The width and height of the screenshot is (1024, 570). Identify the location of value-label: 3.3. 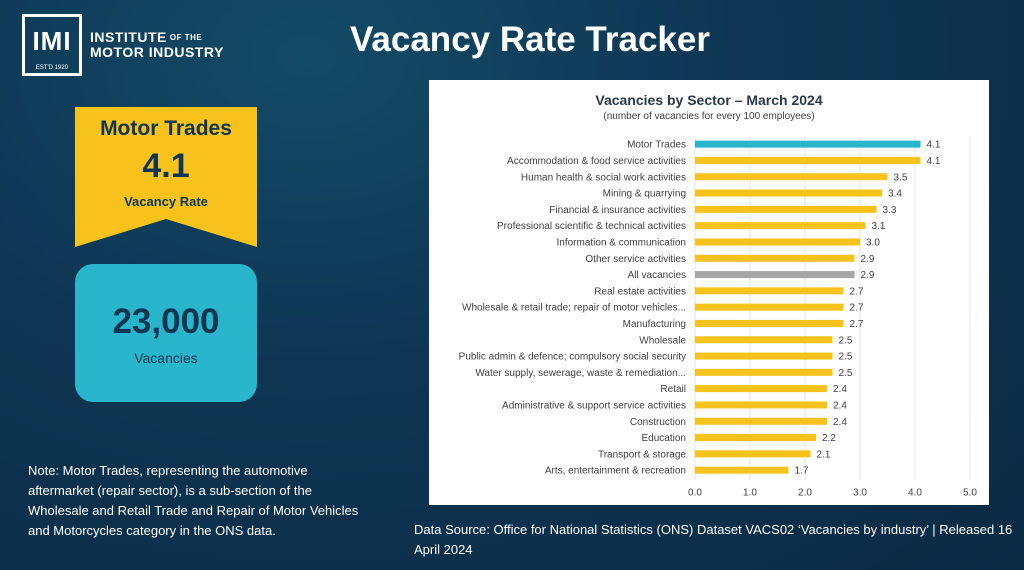
(890, 210).